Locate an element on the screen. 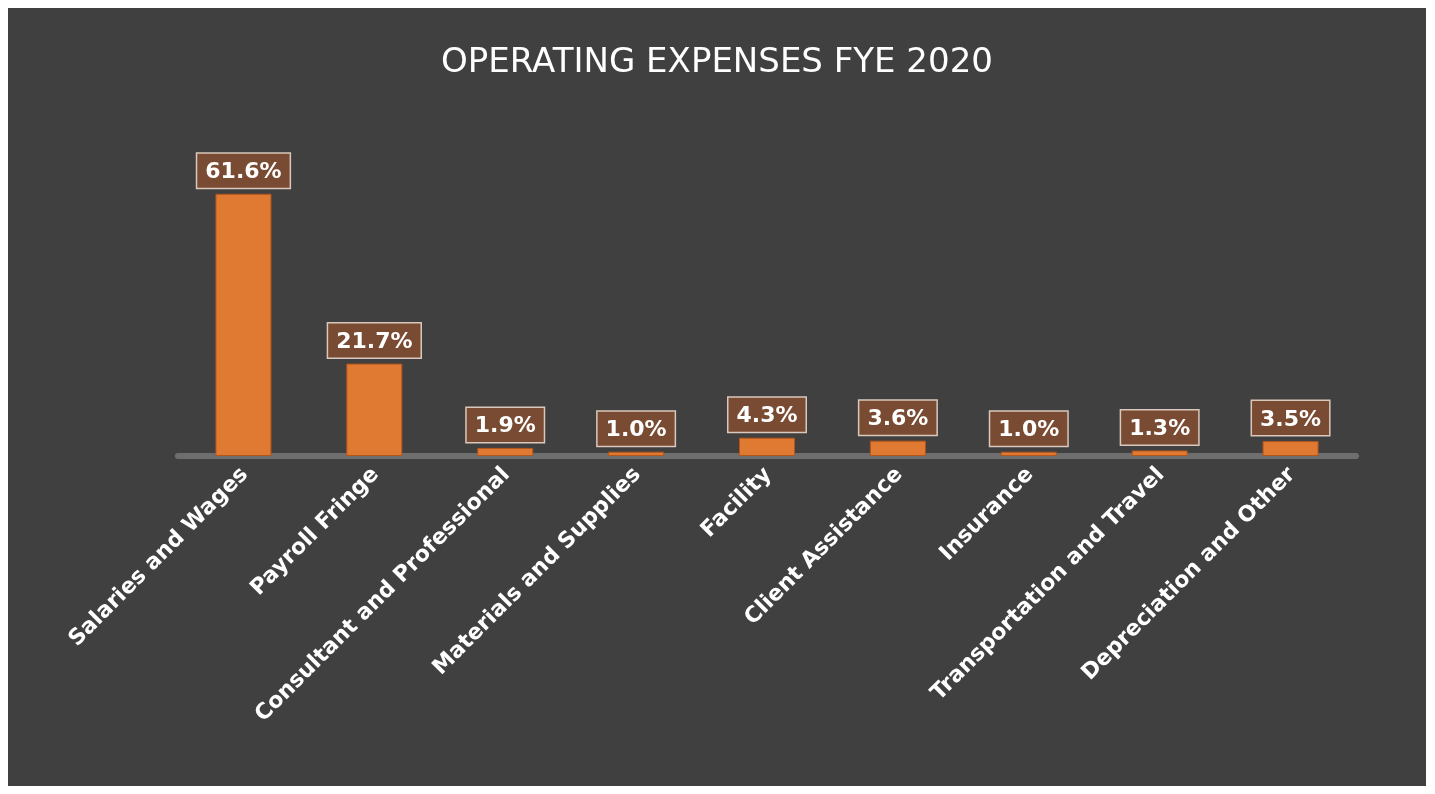 Image resolution: width=1435 pixels, height=794 pixels. chart-title: OPERATING EXPENSES FYE 2020 is located at coordinates (717, 60).